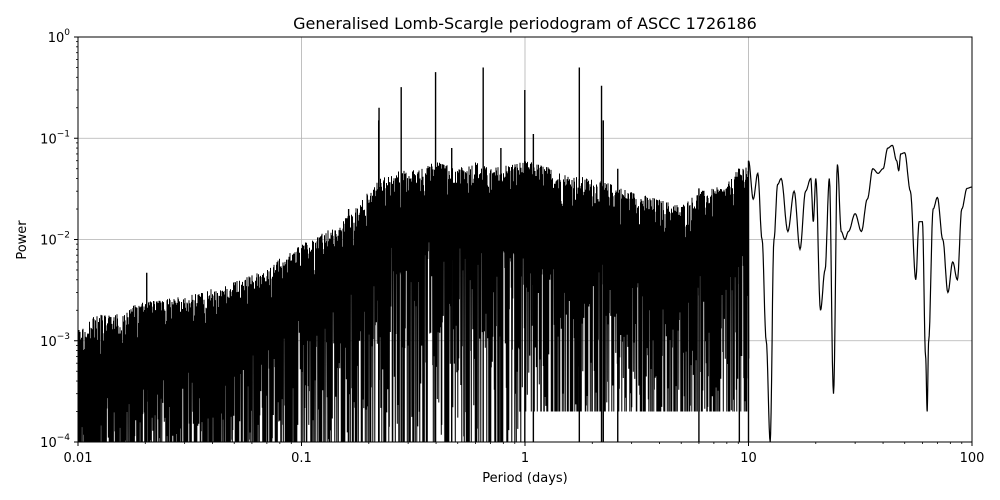  Describe the element at coordinates (78, 458) in the screenshot. I see `x-tick-label: 0.01` at that location.